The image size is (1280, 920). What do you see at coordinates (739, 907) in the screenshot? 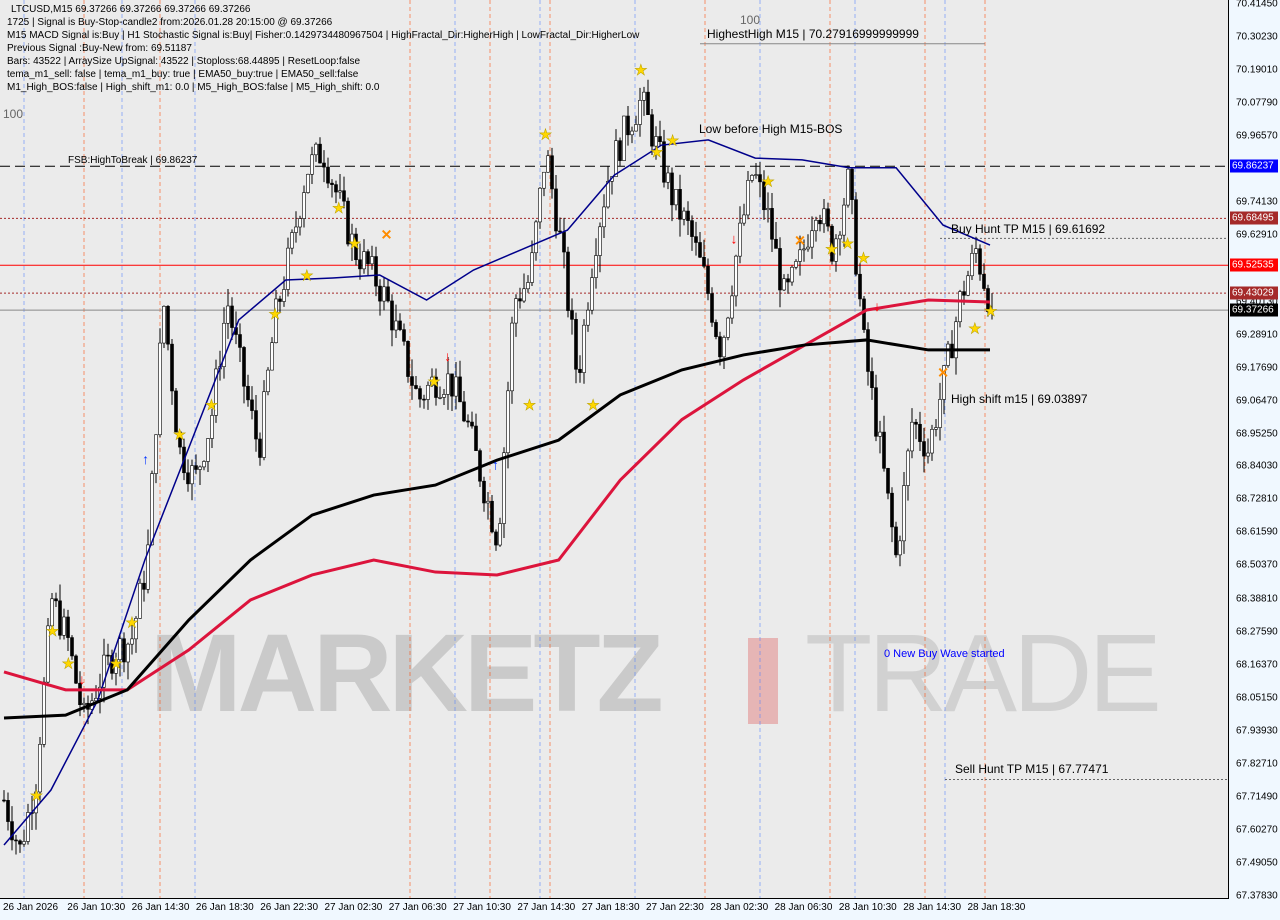
I see `time-tick-label: 28 Jan 02:30` at bounding box center [739, 907].